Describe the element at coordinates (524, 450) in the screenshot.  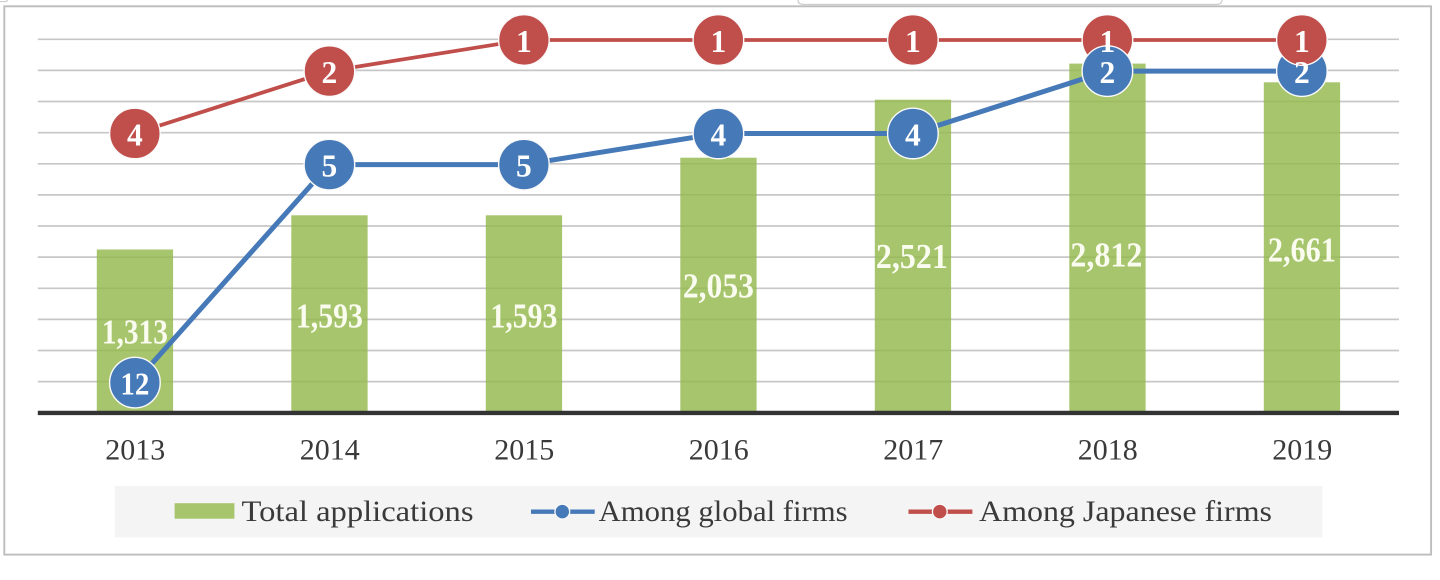
I see `svg-text: 2015` at that location.